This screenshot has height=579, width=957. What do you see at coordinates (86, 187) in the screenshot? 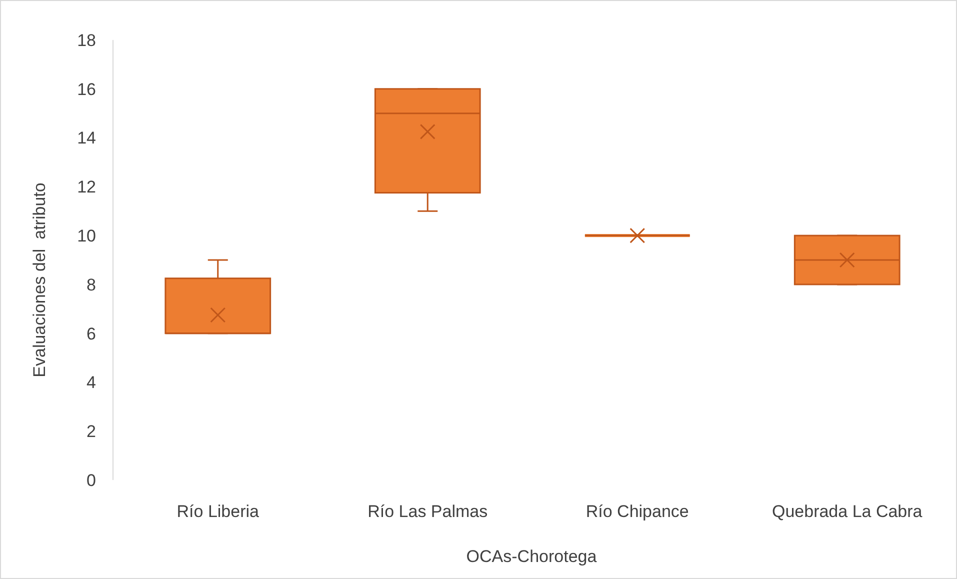
I see `y-tick-label: 12` at bounding box center [86, 187].